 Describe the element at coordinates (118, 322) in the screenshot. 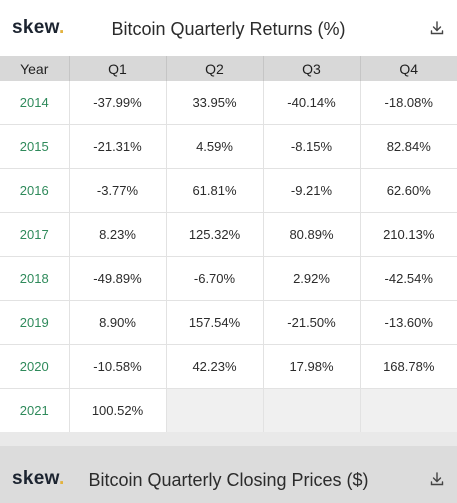

I see `q1-cell: 8.90%` at that location.